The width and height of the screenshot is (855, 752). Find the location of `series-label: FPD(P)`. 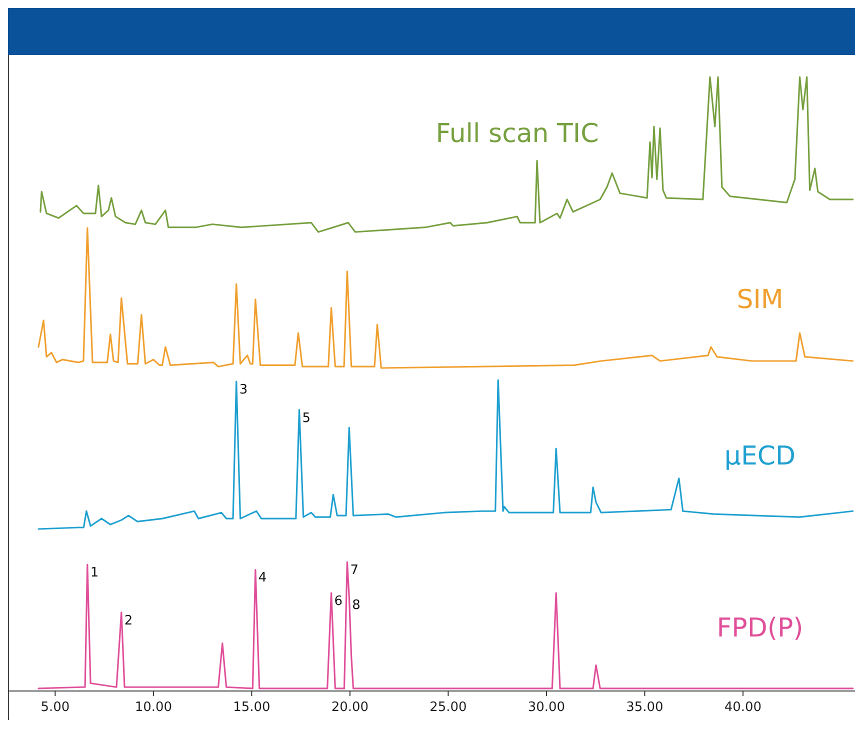

series-label: FPD(P) is located at coordinates (760, 629).